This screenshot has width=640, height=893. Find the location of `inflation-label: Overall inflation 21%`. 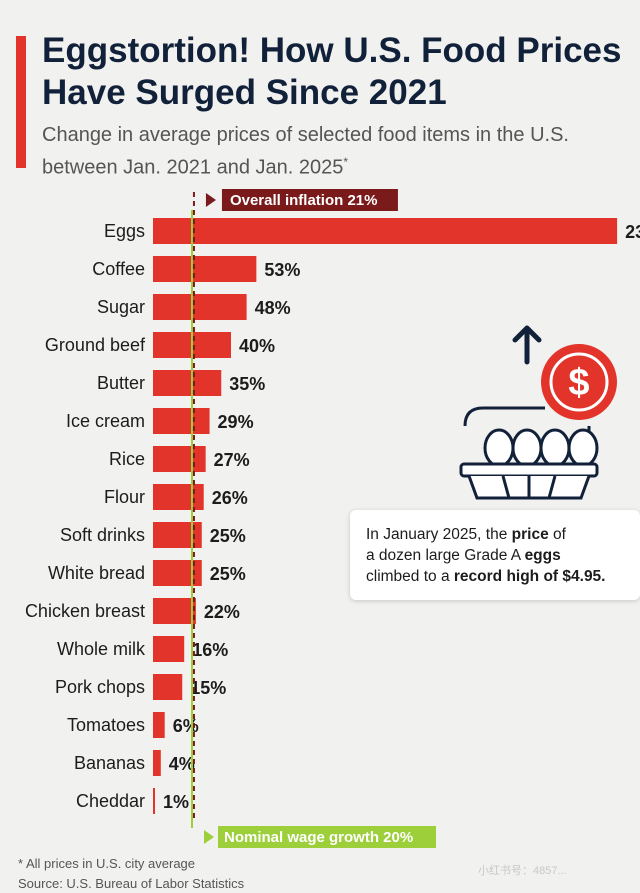

inflation-label: Overall inflation 21% is located at coordinates (304, 200).